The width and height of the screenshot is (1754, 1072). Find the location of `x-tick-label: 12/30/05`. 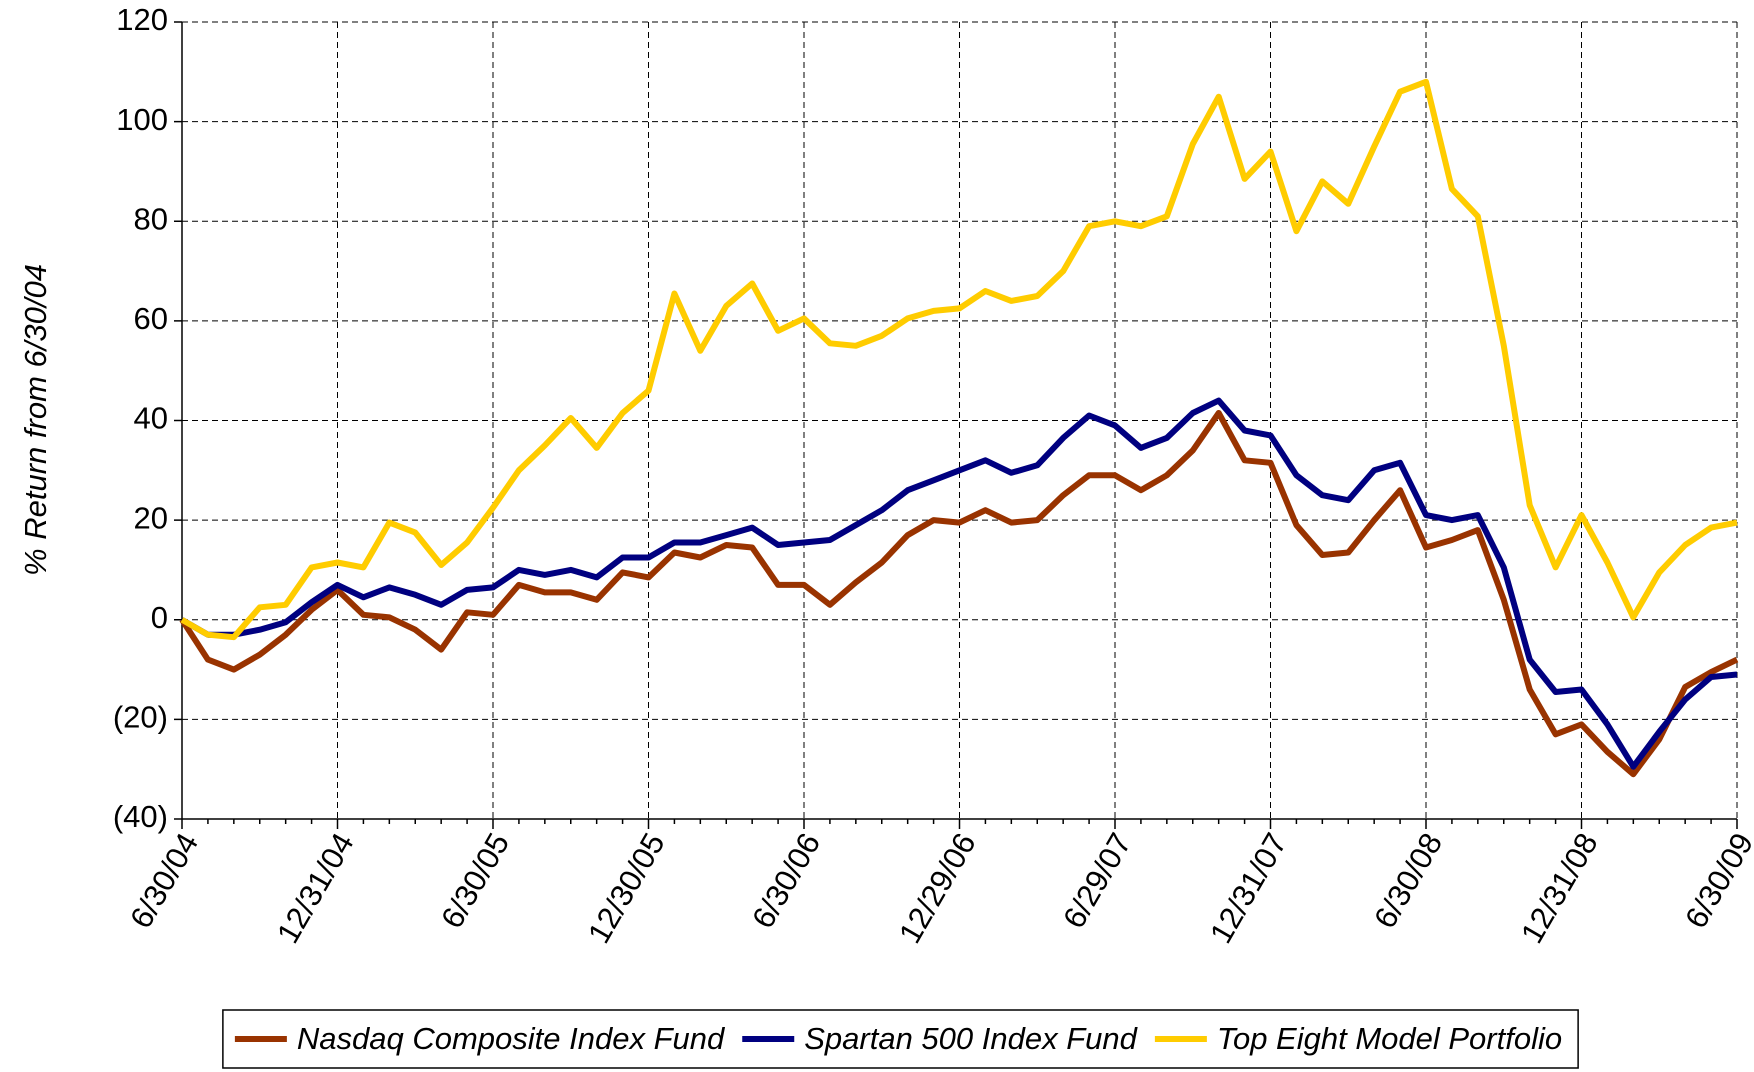

x-tick-label: 12/30/05 is located at coordinates (626, 888).